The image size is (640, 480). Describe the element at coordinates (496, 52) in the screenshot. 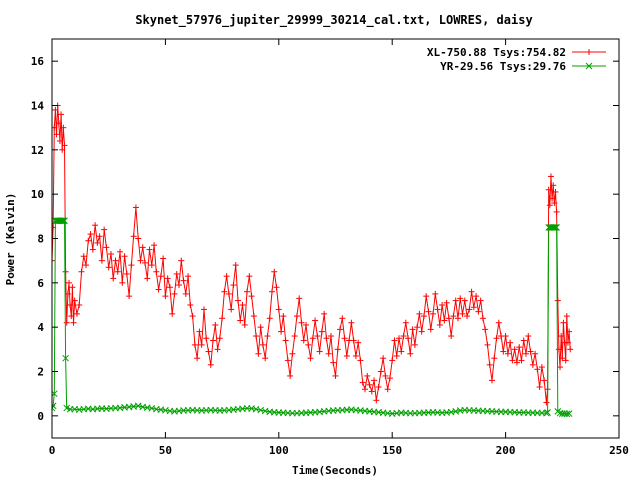

I see `legend-label: XL-750.88 Tsys:754.82` at that location.